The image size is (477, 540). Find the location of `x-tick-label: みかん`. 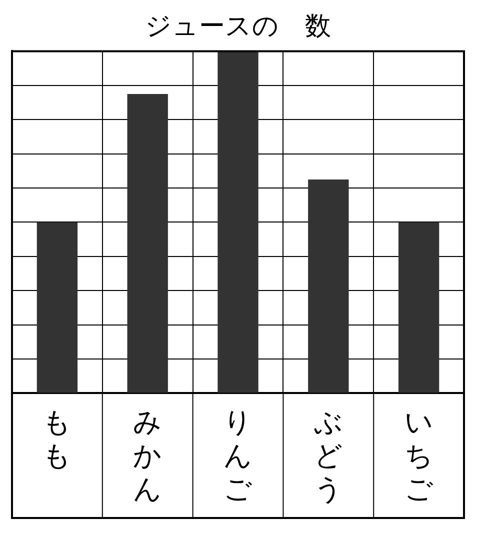

x-tick-label: みかん is located at coordinates (147, 455).